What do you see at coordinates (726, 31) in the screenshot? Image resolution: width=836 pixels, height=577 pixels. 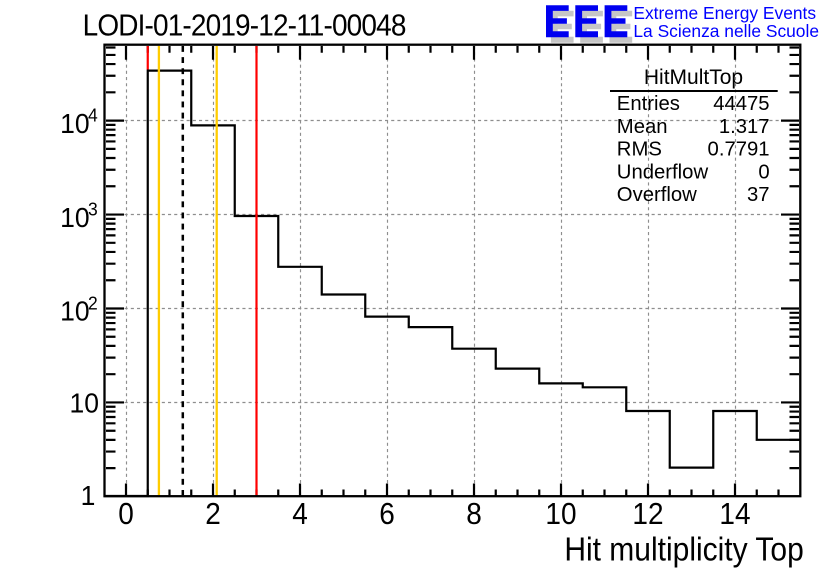 I see `svg-text: La Scienza nelle Scuole` at bounding box center [726, 31].